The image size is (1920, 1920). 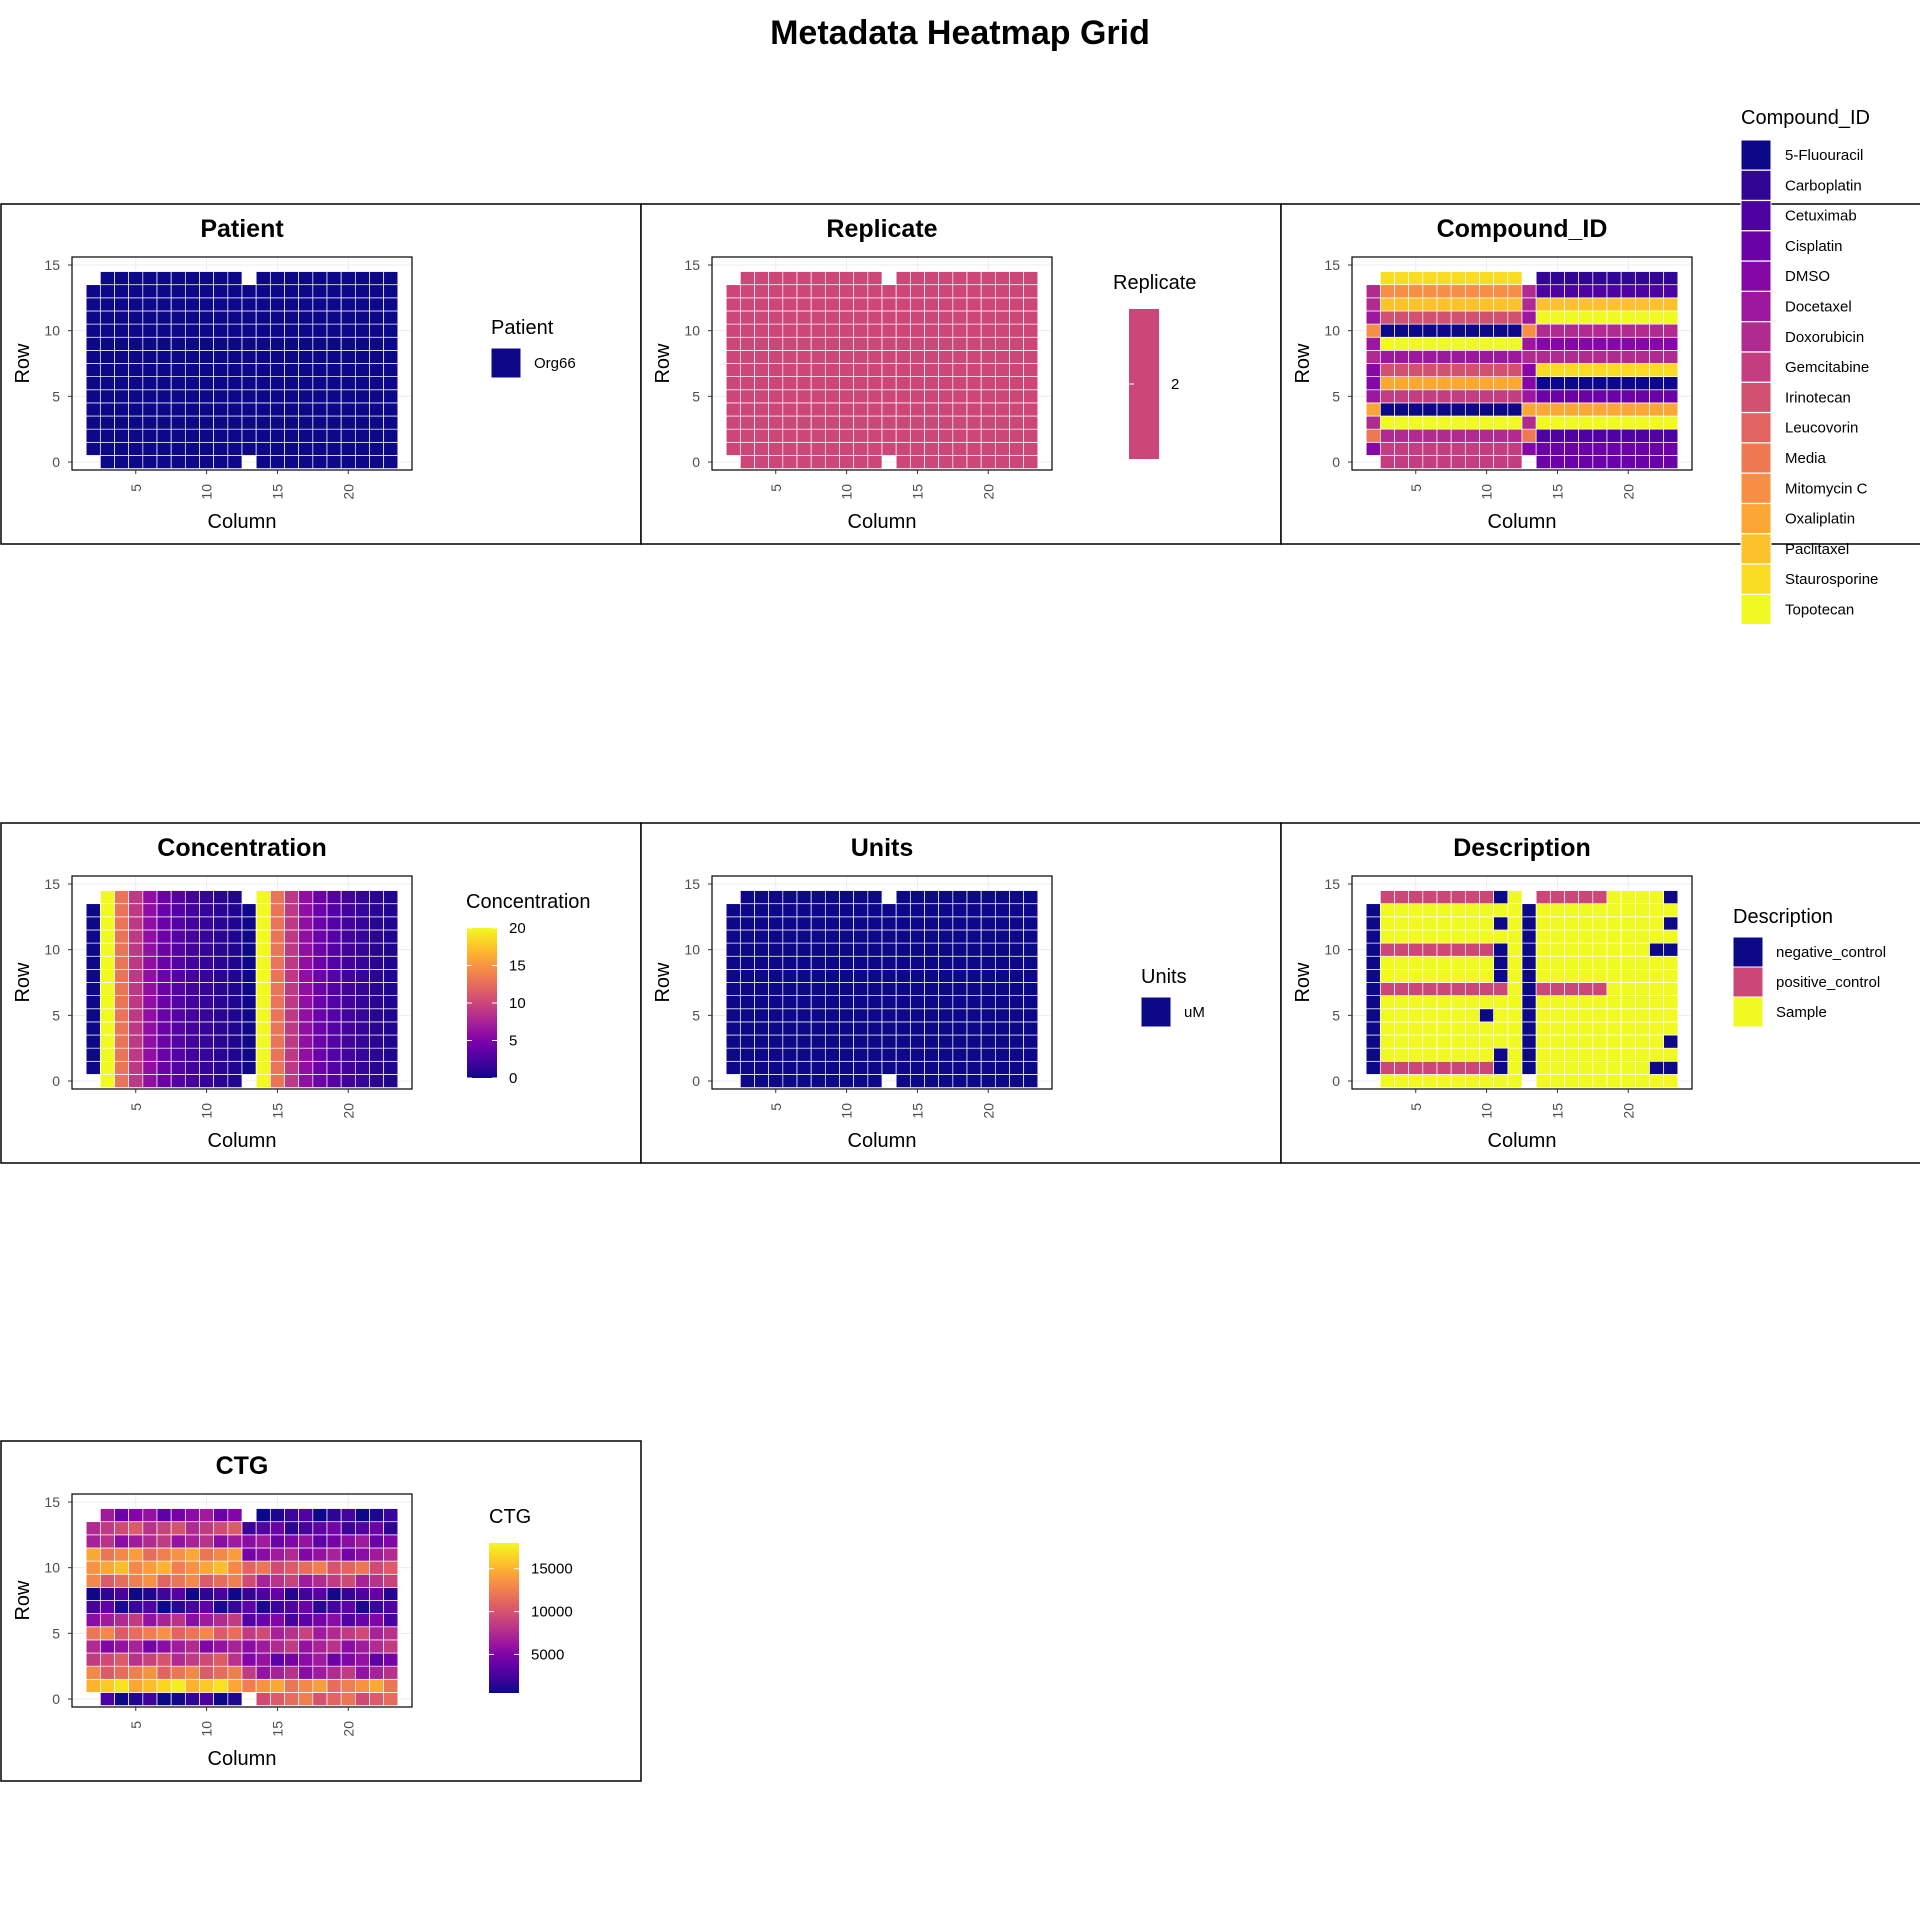 I want to click on y-axis-label: Row, so click(x=23, y=982).